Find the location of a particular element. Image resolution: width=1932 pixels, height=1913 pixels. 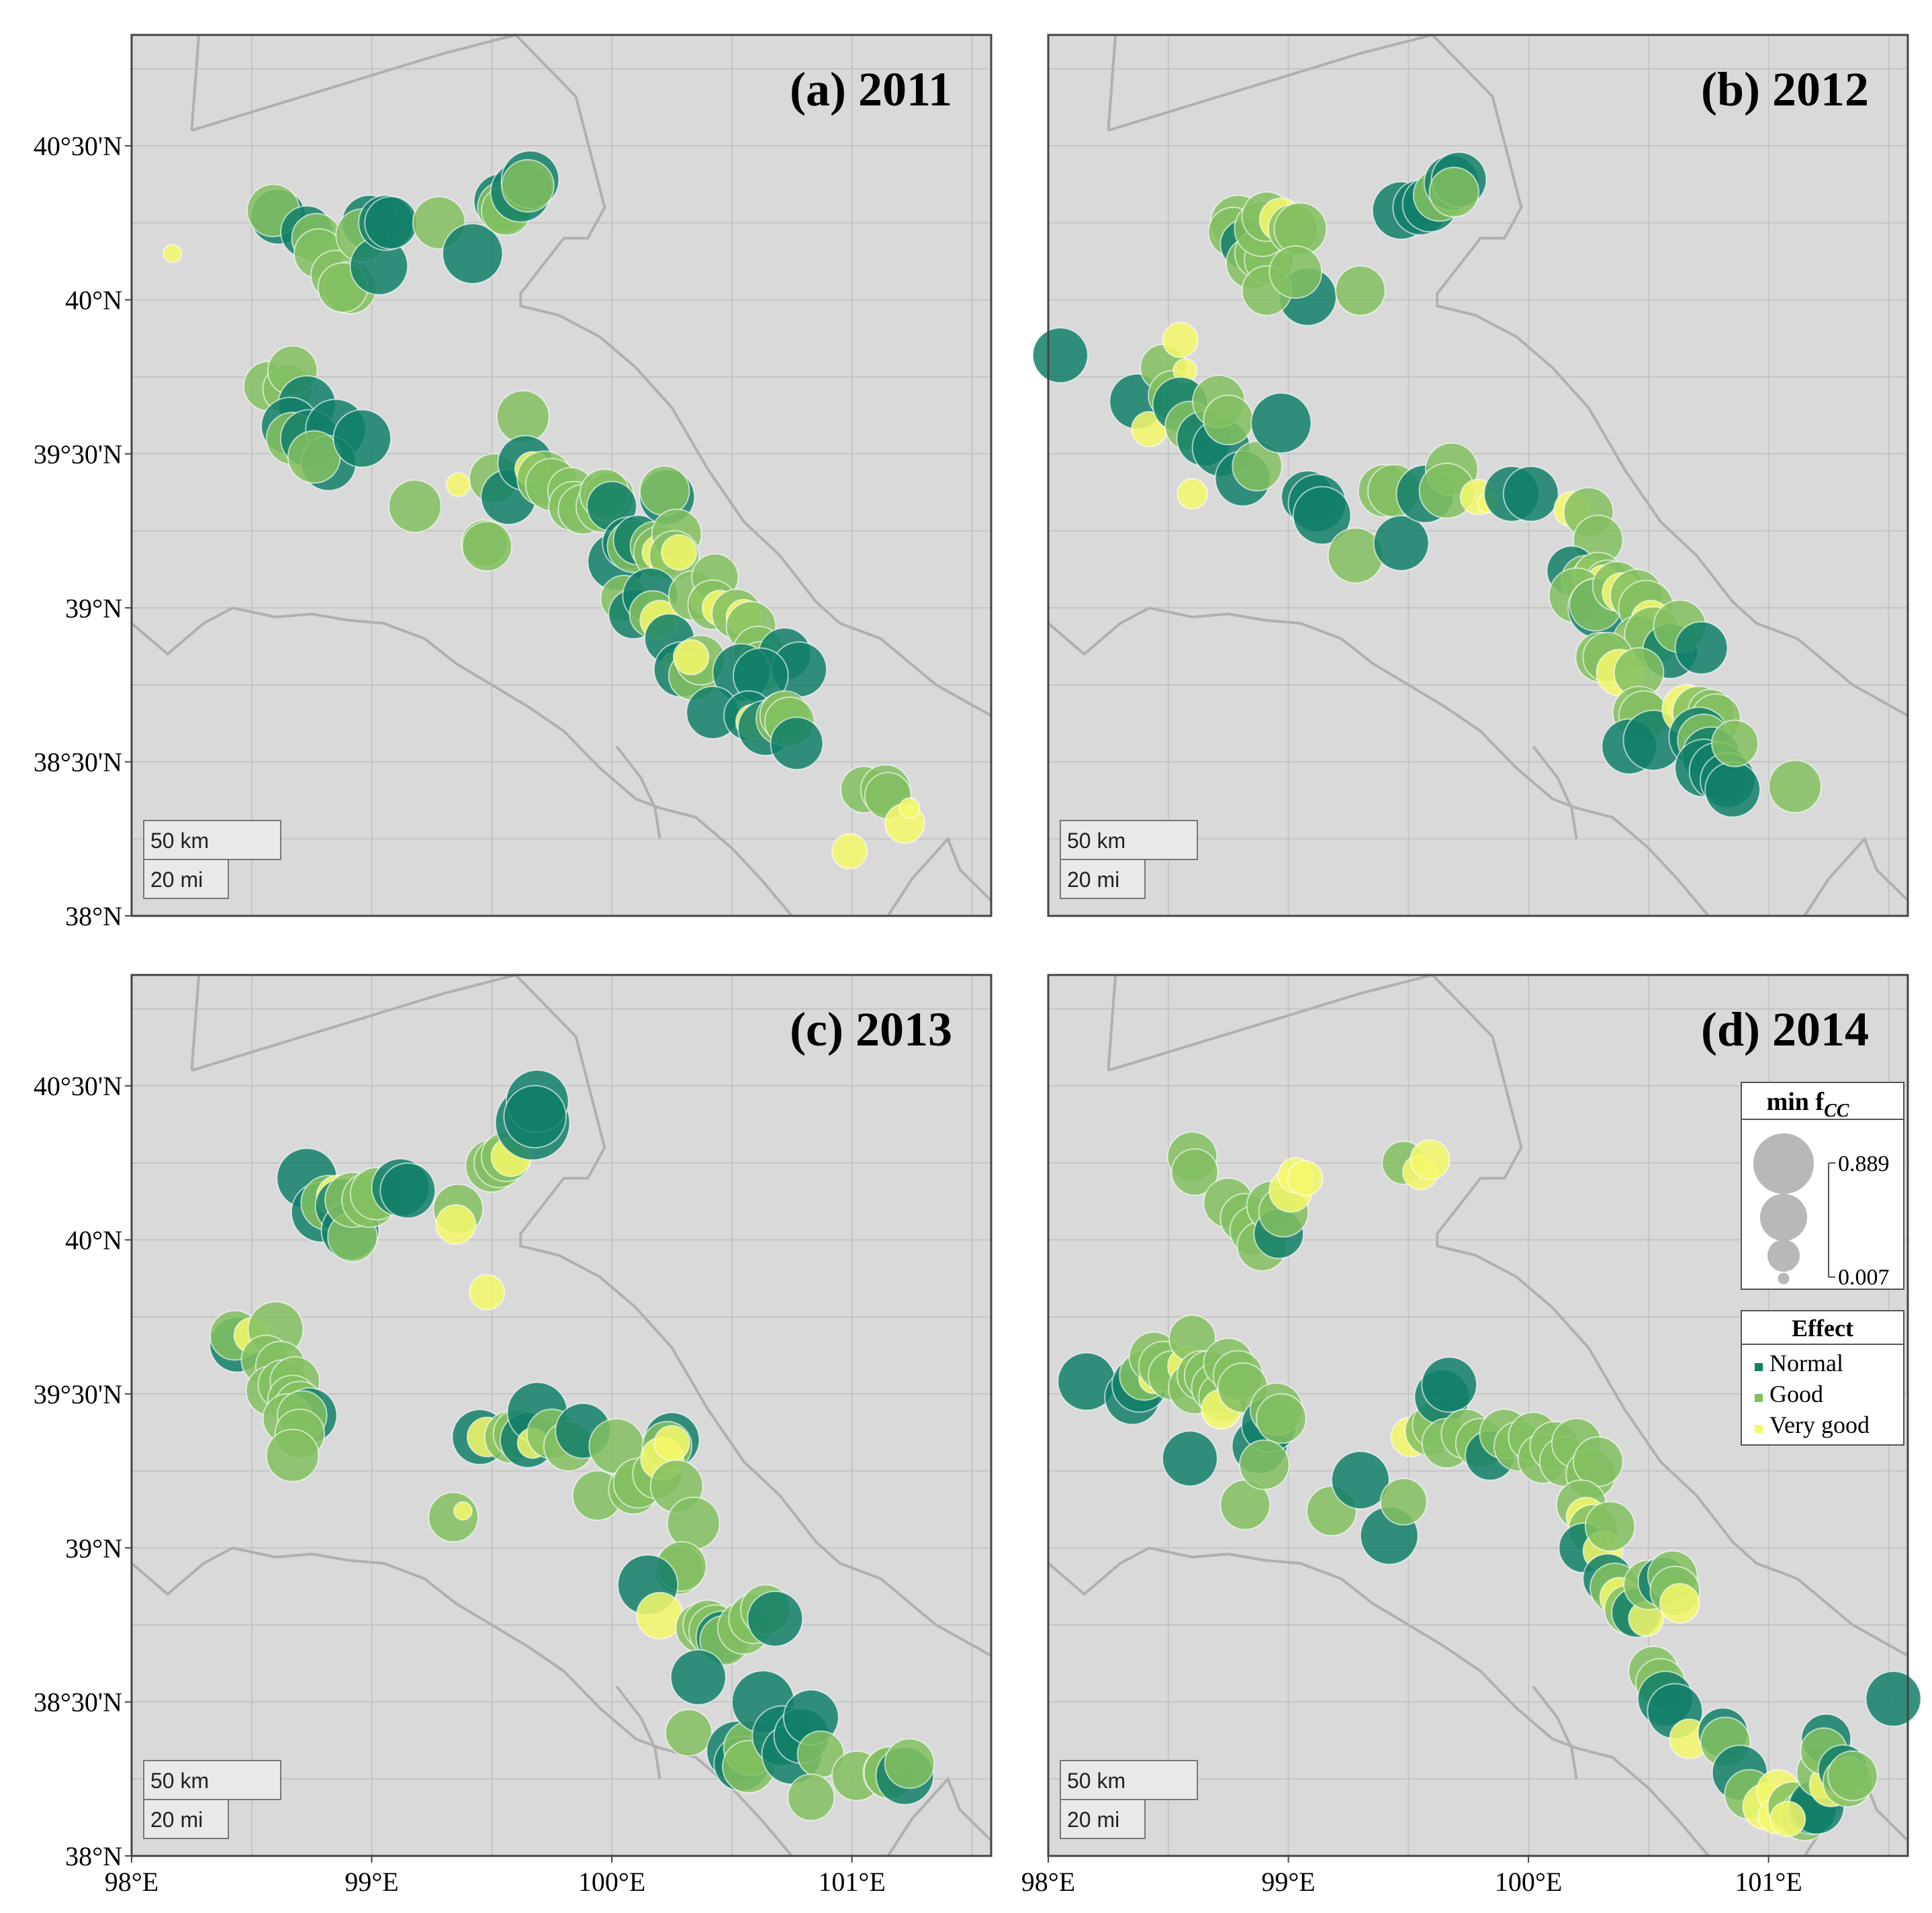

effect-legend-title: Effect is located at coordinates (1822, 1328).